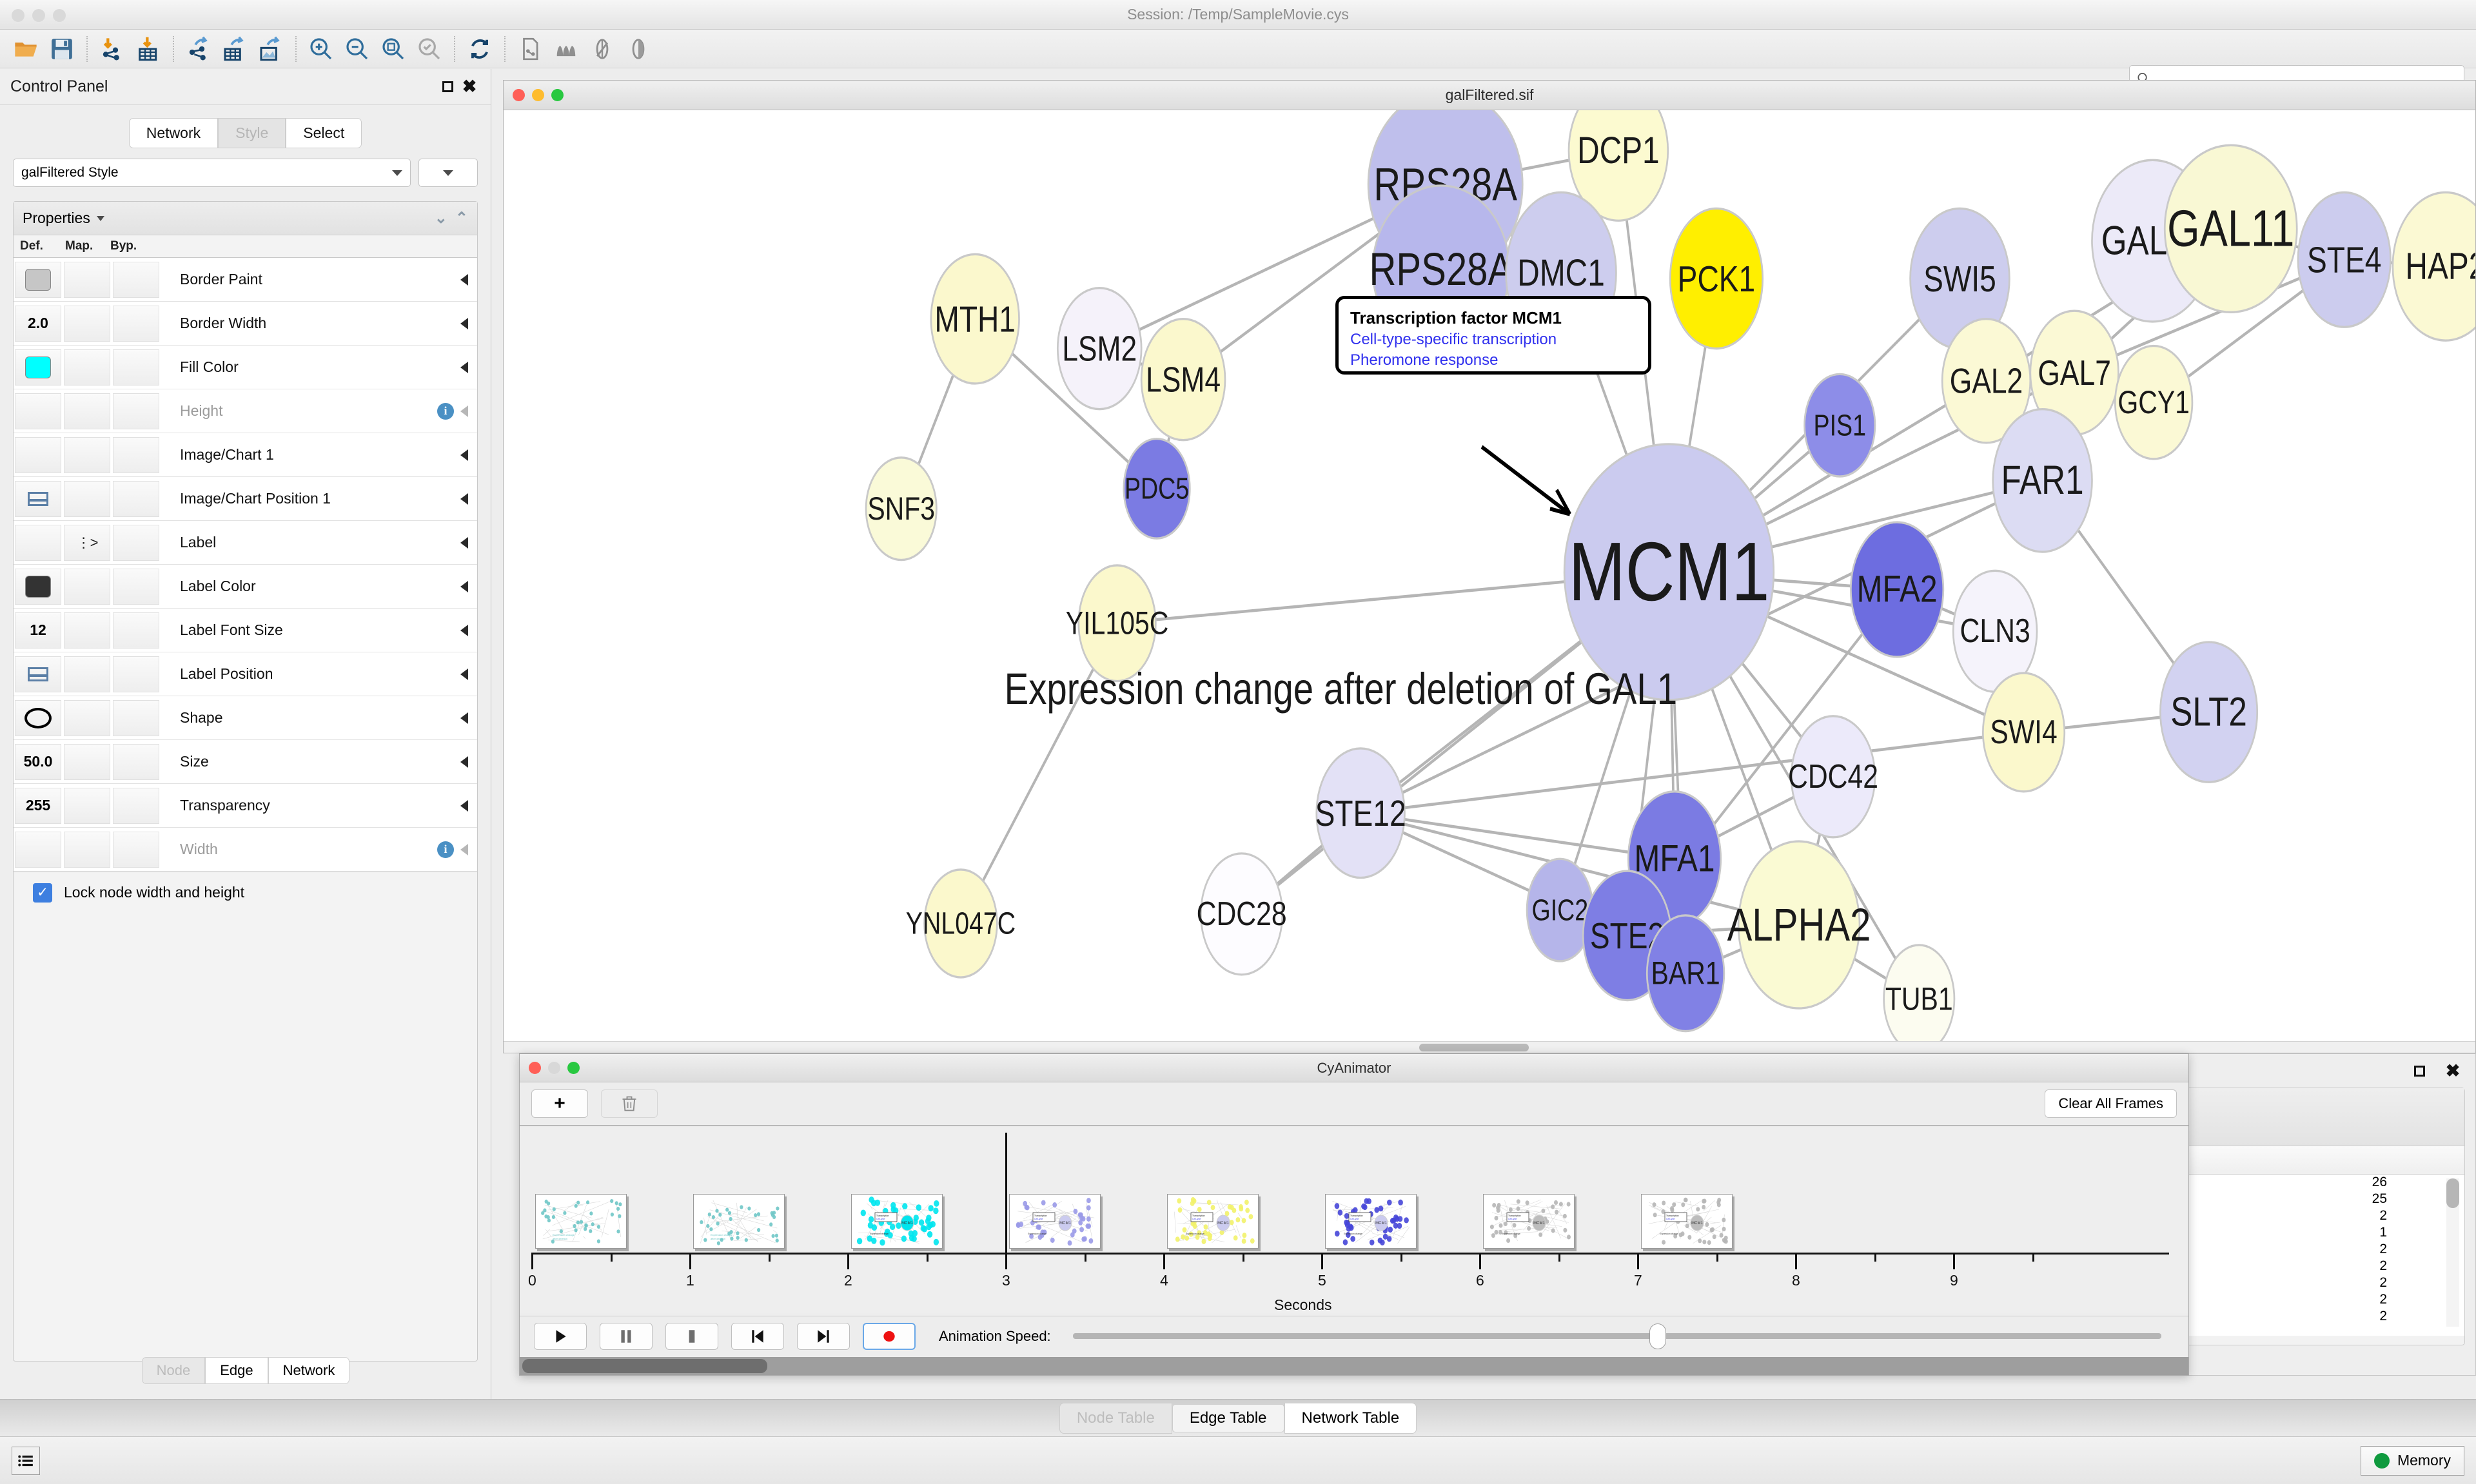 This screenshot has height=1484, width=2476. I want to click on table-row: 25, so click(2379, 1198).